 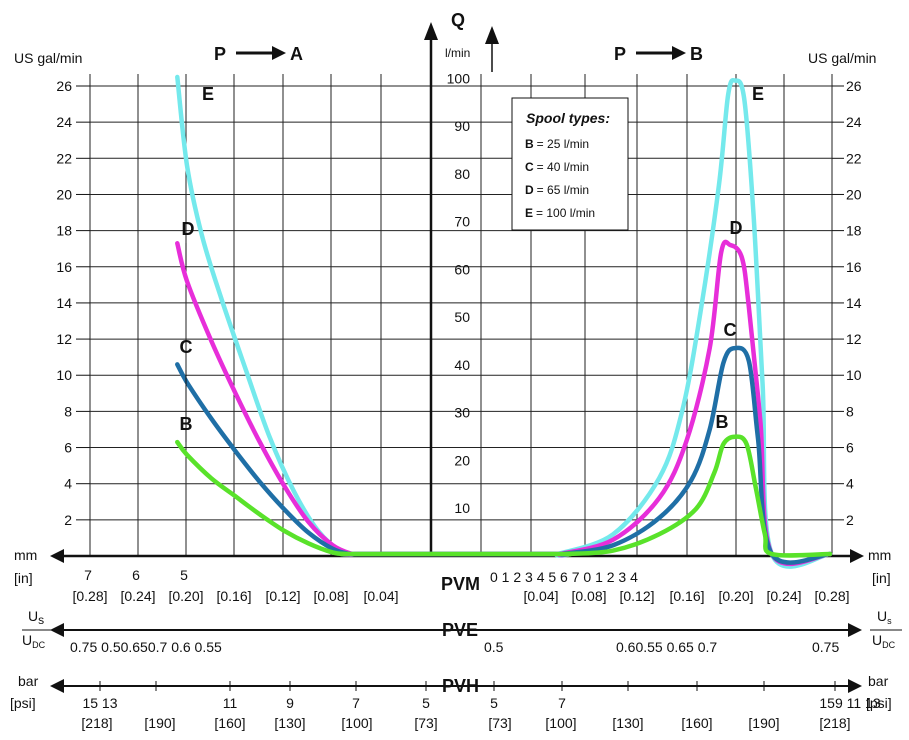 What do you see at coordinates (504, 496) in the screenshot?
I see `series-curve-B` at bounding box center [504, 496].